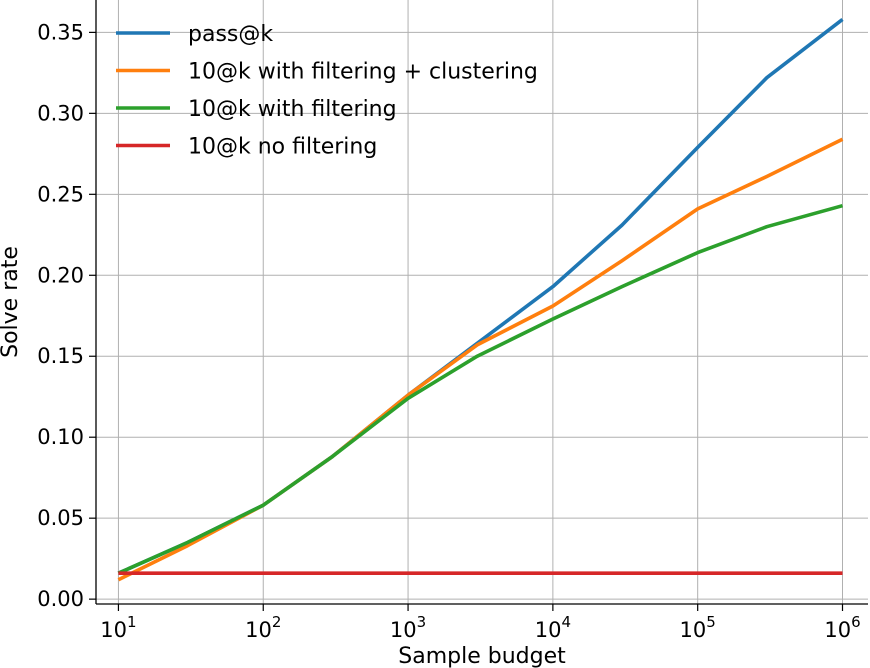 The width and height of the screenshot is (870, 668). I want to click on legend-item: 10@k with filtering + clustering, so click(327, 72).